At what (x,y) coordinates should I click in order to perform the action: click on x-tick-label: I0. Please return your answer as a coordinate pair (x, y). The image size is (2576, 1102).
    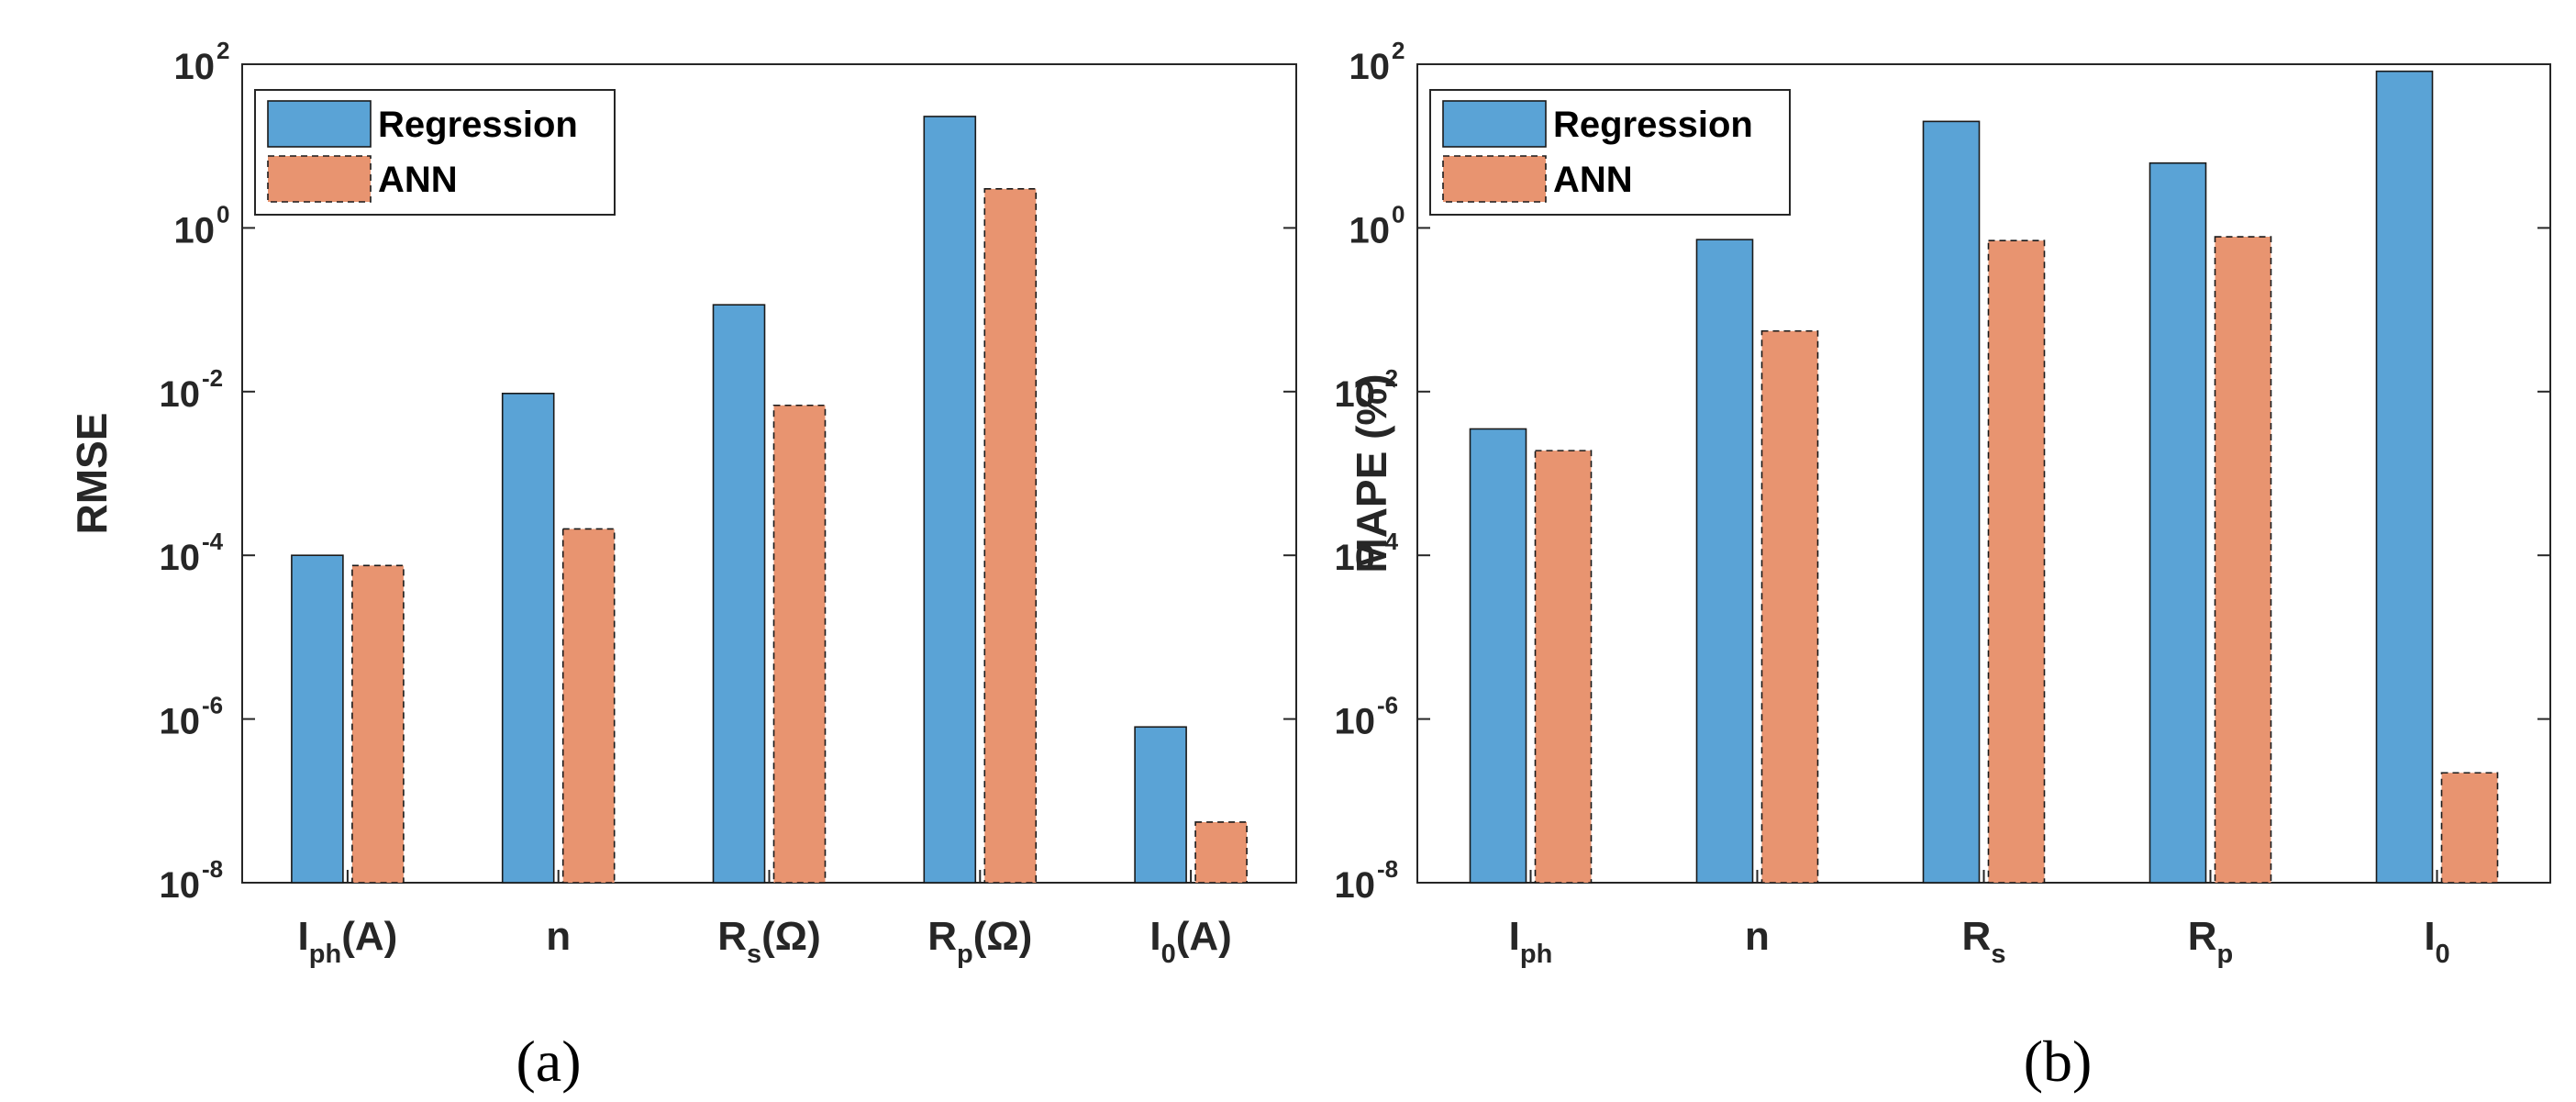
    Looking at the image, I should click on (2436, 941).